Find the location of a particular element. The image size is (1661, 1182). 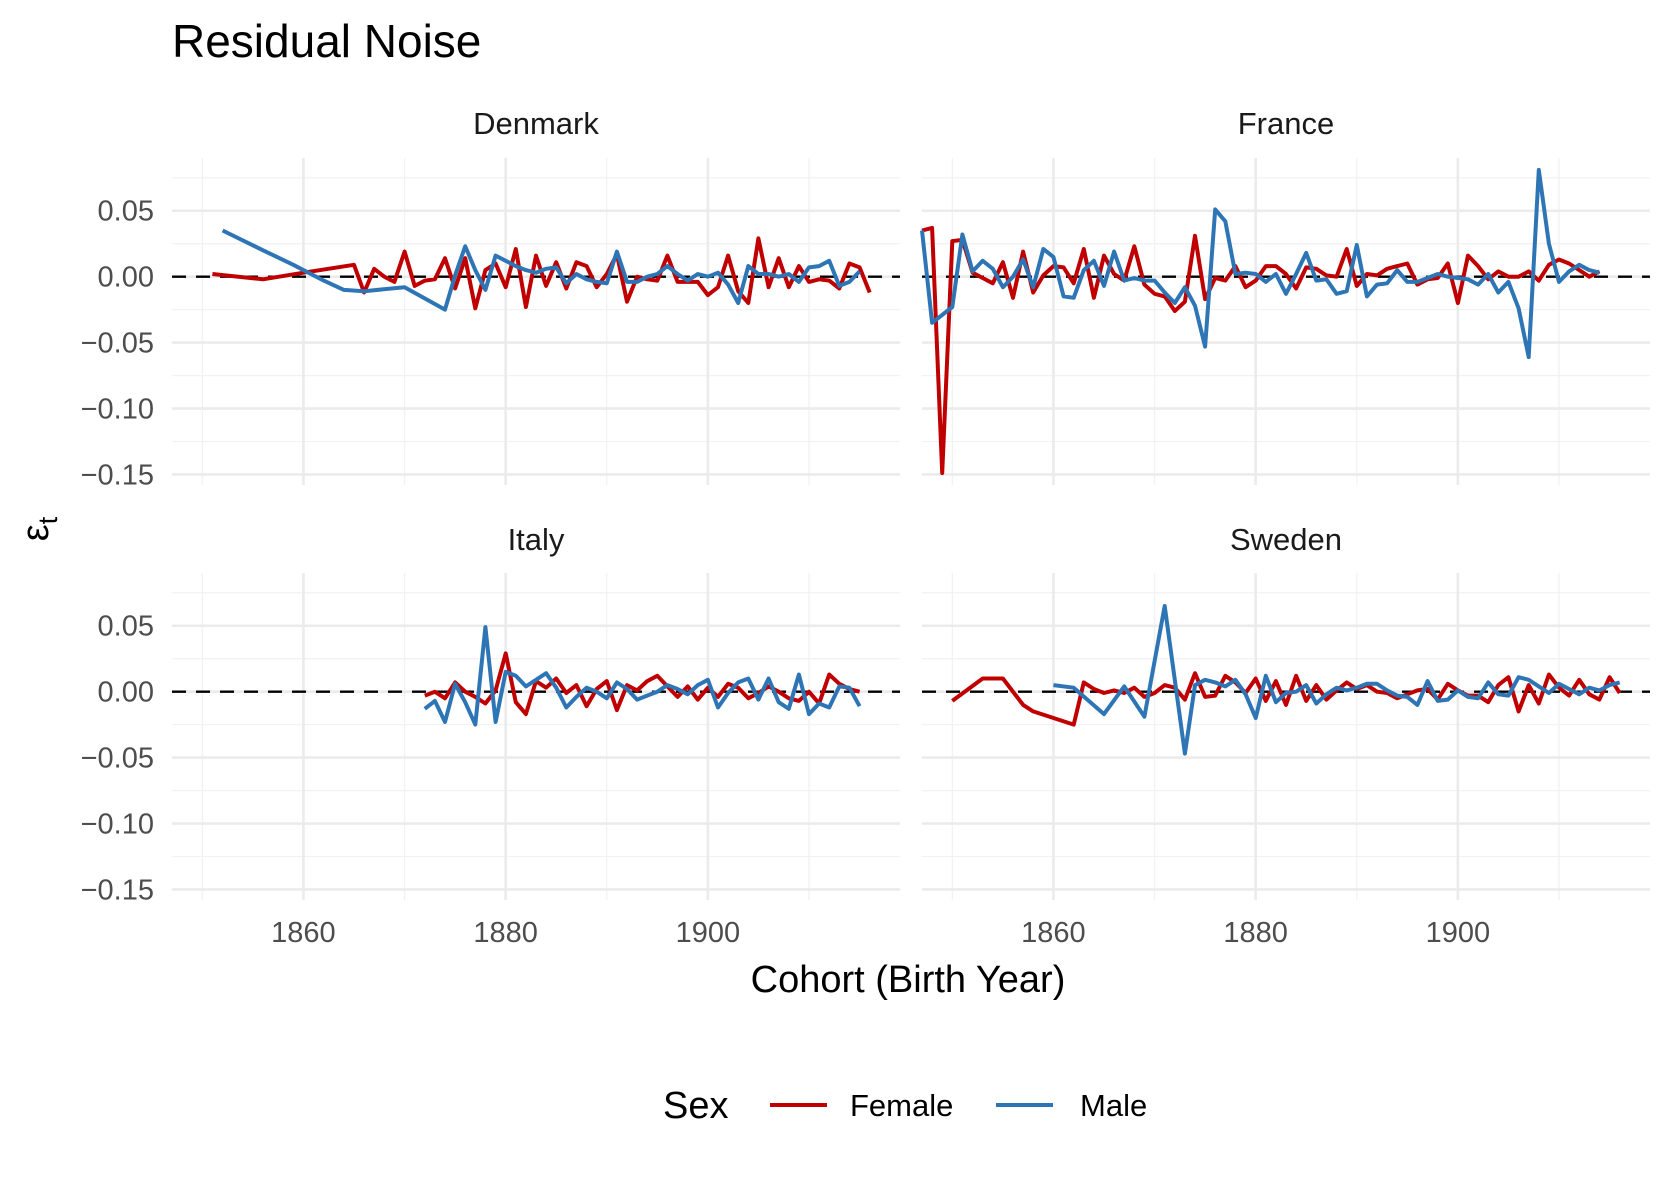

facet-panel-france: France is located at coordinates (1285, 295).